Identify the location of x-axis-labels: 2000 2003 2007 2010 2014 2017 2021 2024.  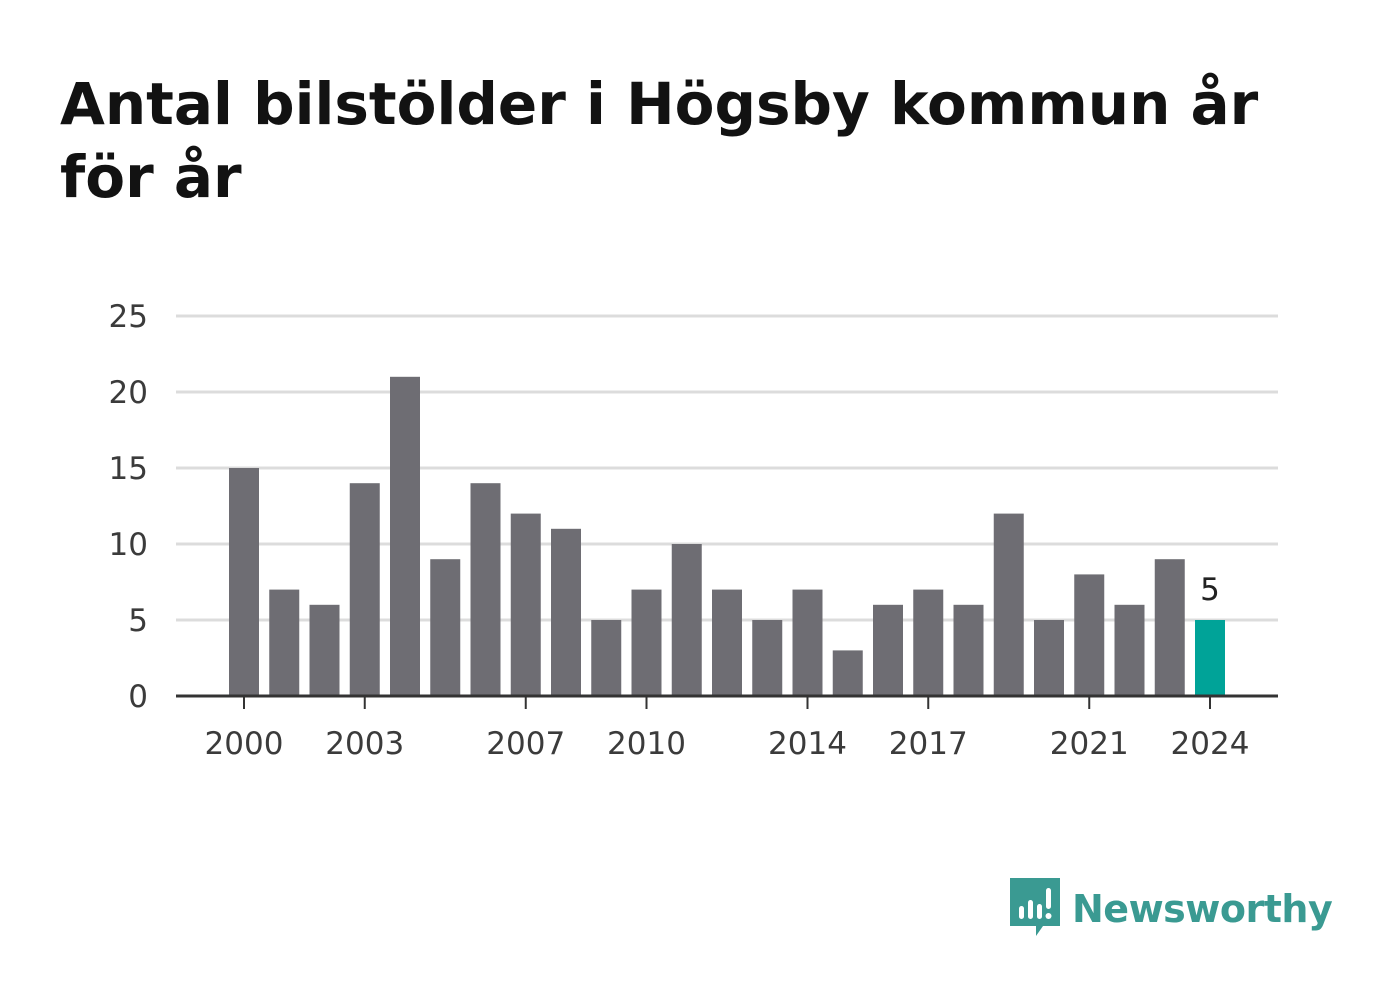
(727, 744).